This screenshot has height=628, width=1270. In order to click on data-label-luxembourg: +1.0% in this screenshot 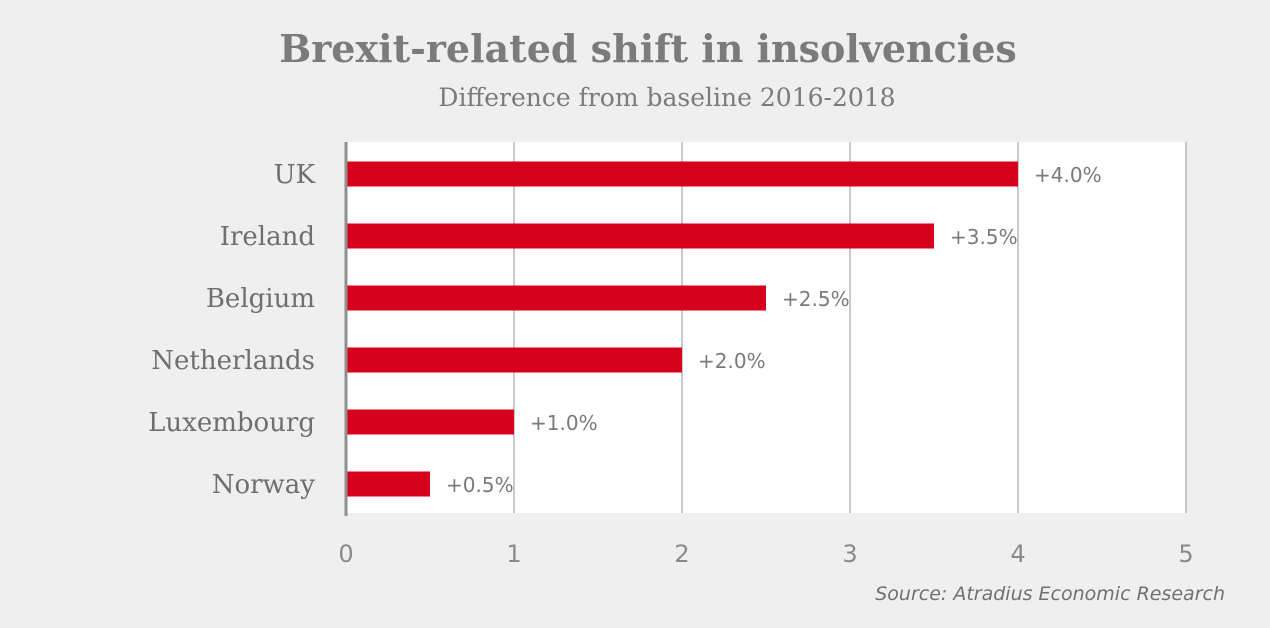, I will do `click(564, 423)`.